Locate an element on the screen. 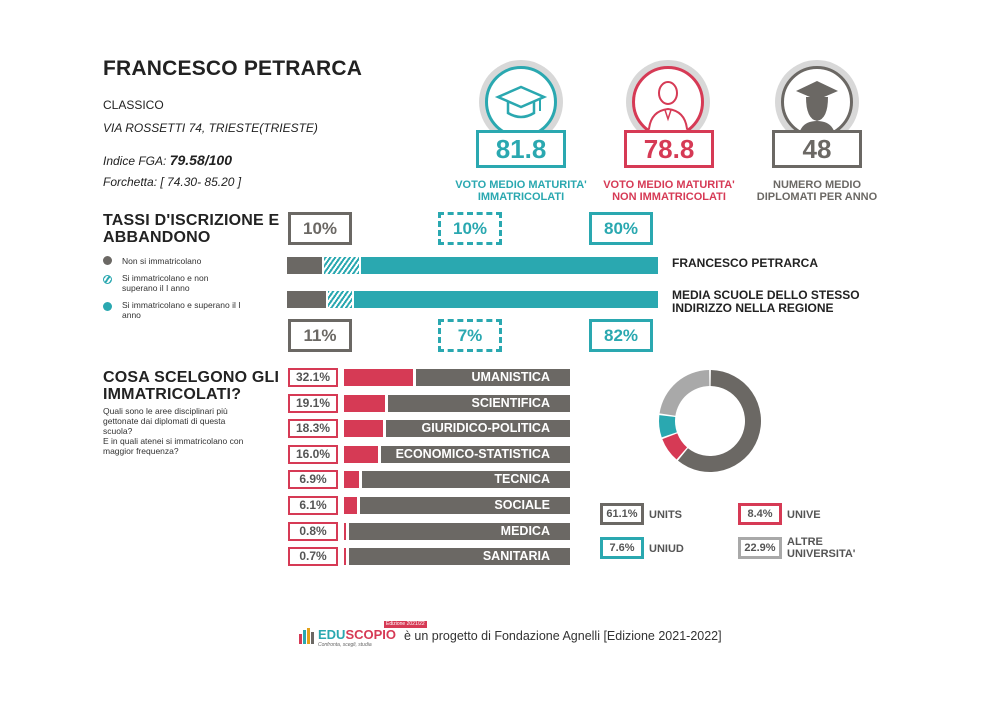  area-pct-box: 19.1% is located at coordinates (313, 403).